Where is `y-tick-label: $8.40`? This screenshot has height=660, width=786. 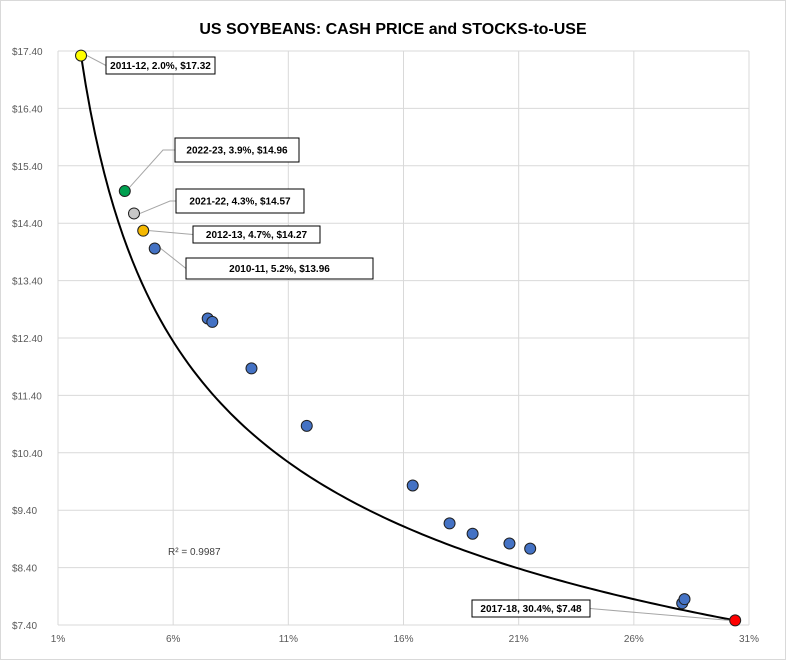
y-tick-label: $8.40 is located at coordinates (24, 569).